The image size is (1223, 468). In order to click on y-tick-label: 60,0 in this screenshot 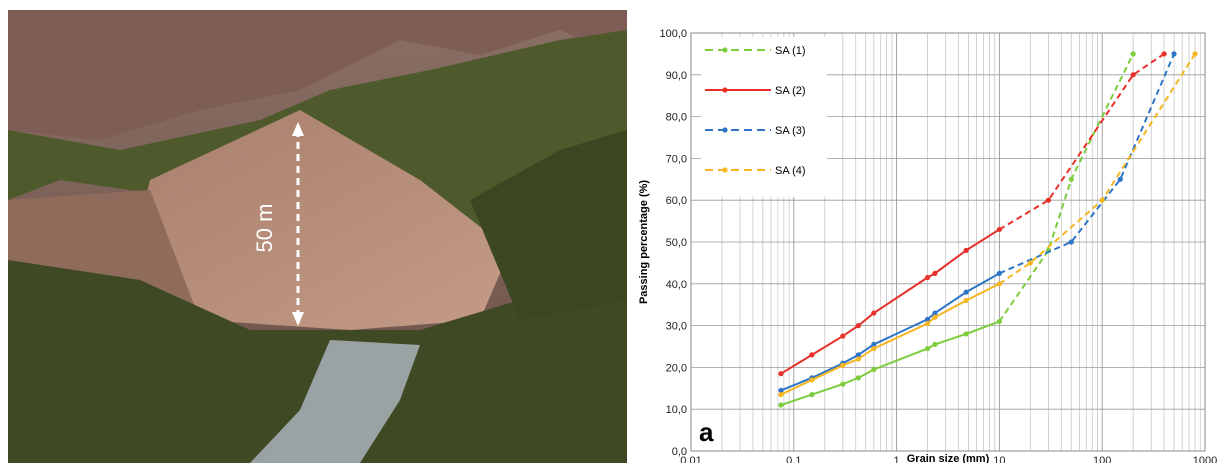, I will do `click(676, 201)`.